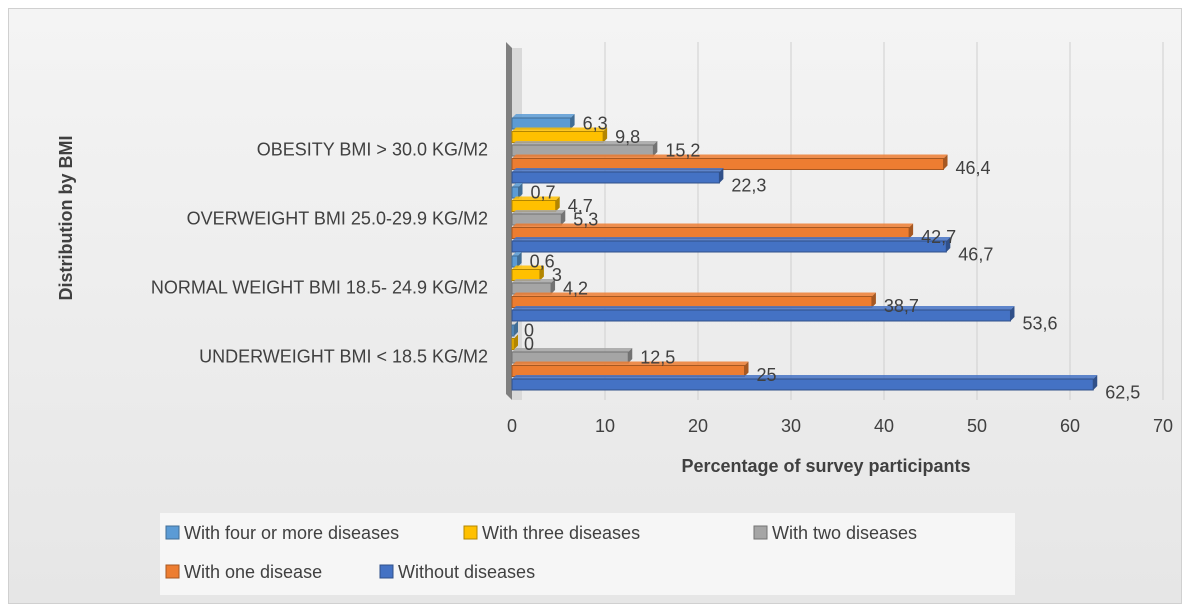 This screenshot has height=612, width=1190. Describe the element at coordinates (587, 554) in the screenshot. I see `legend-box` at that location.